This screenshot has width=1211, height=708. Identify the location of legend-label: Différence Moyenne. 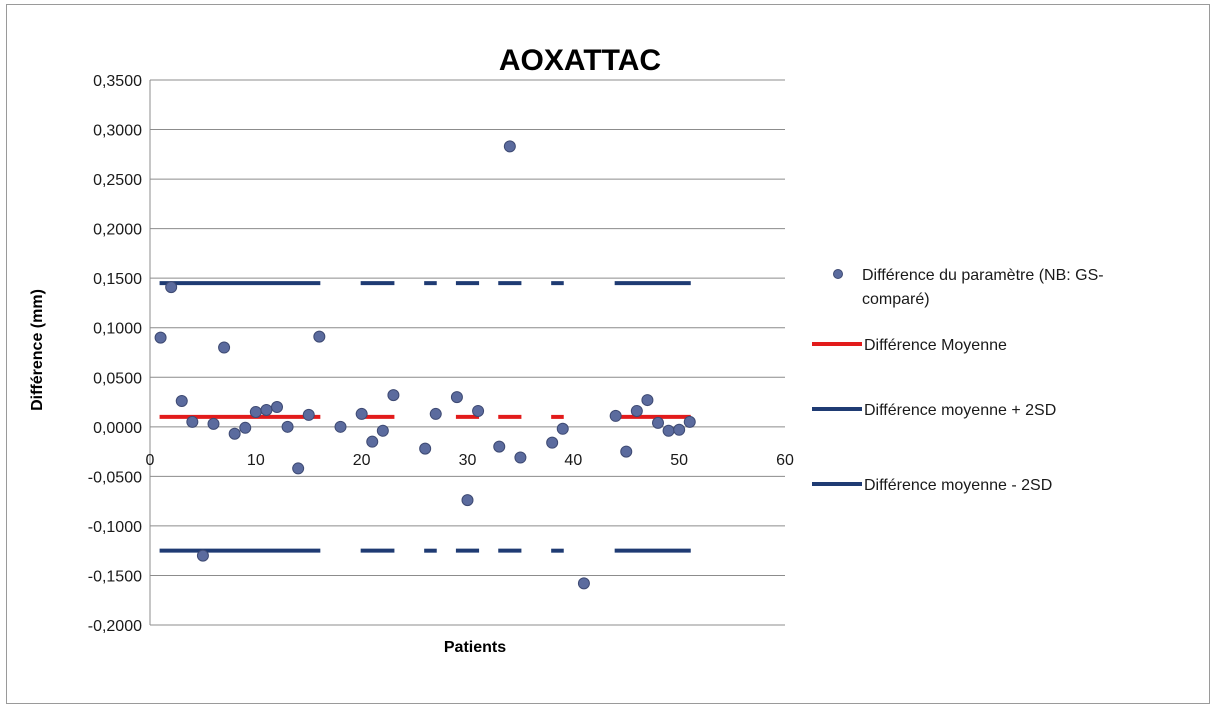
(935, 345).